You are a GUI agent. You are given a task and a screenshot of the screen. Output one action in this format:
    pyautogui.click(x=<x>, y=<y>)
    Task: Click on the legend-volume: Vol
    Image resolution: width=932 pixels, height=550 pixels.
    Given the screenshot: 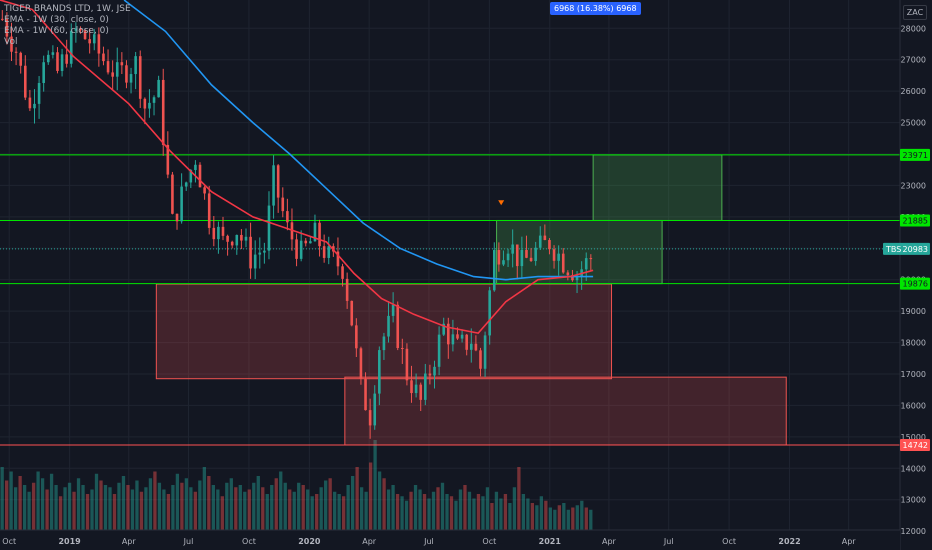 What is the action you would take?
    pyautogui.click(x=11, y=42)
    